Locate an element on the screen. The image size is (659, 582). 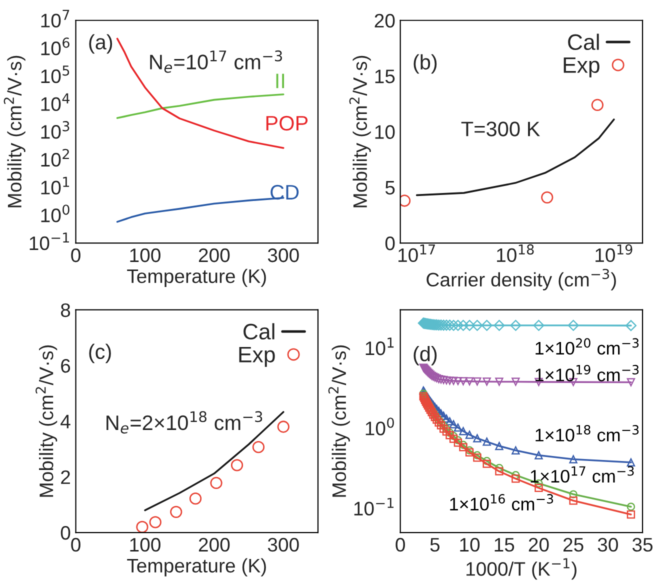
x-tick-label: 10$^{17}$ is located at coordinates (416, 253).